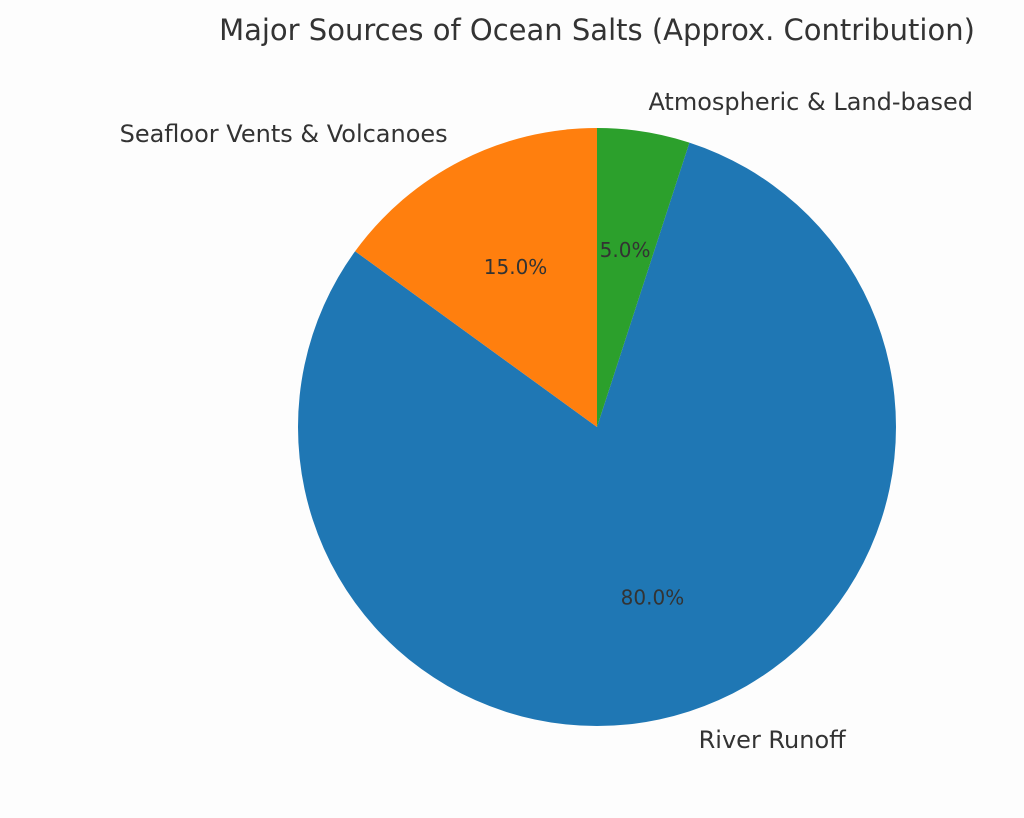  I want to click on pie-slice-atmospheric-and-land-based, so click(643, 277).